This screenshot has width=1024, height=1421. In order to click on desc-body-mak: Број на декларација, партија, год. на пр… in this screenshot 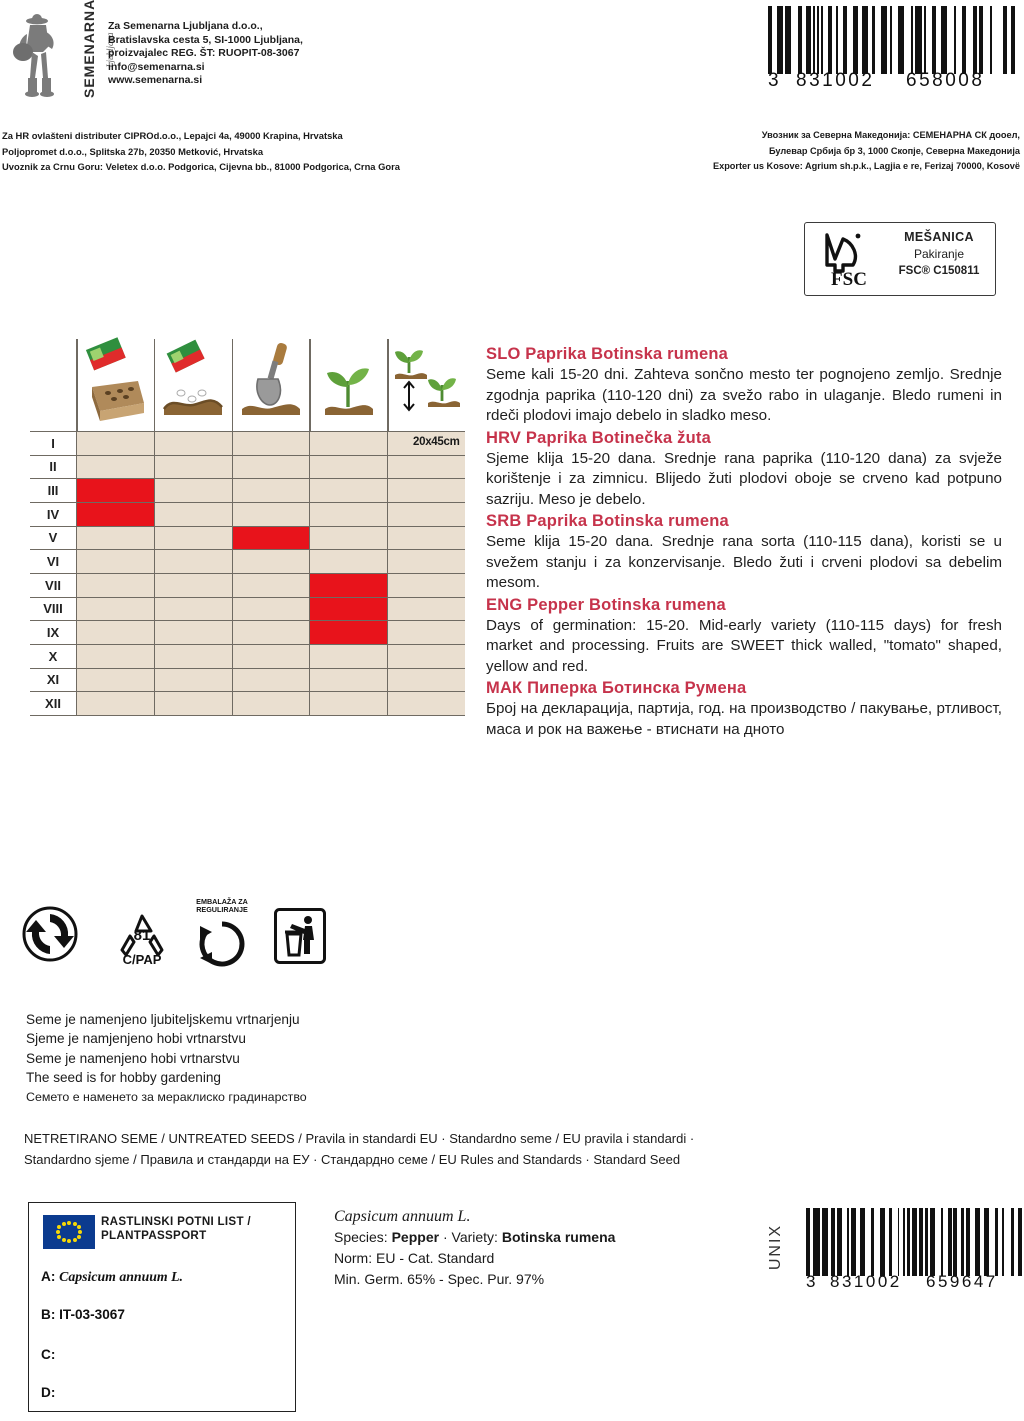, I will do `click(744, 719)`.